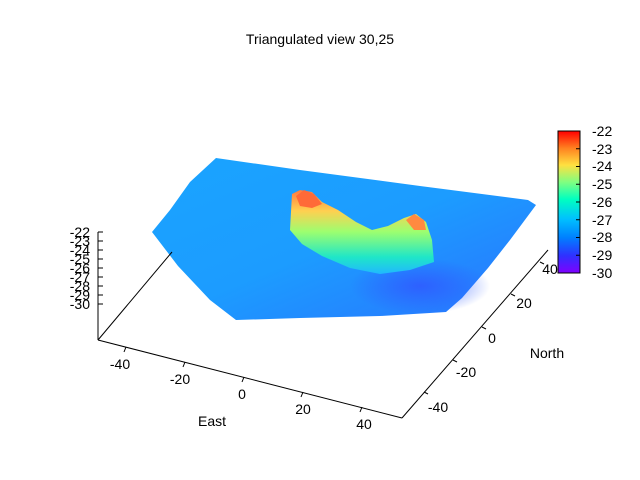  Describe the element at coordinates (80, 241) in the screenshot. I see `z-tick-label: -23` at that location.